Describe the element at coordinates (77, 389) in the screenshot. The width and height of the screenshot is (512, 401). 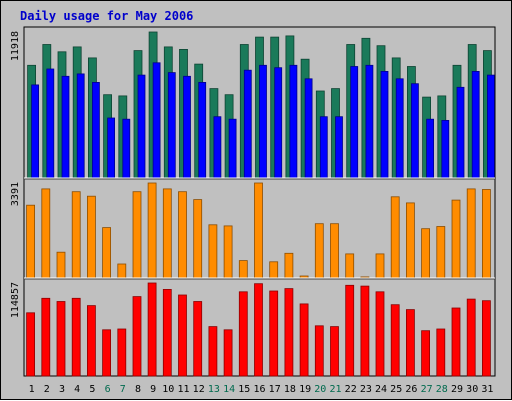
I see `x-tick-label-day-4: 4` at that location.